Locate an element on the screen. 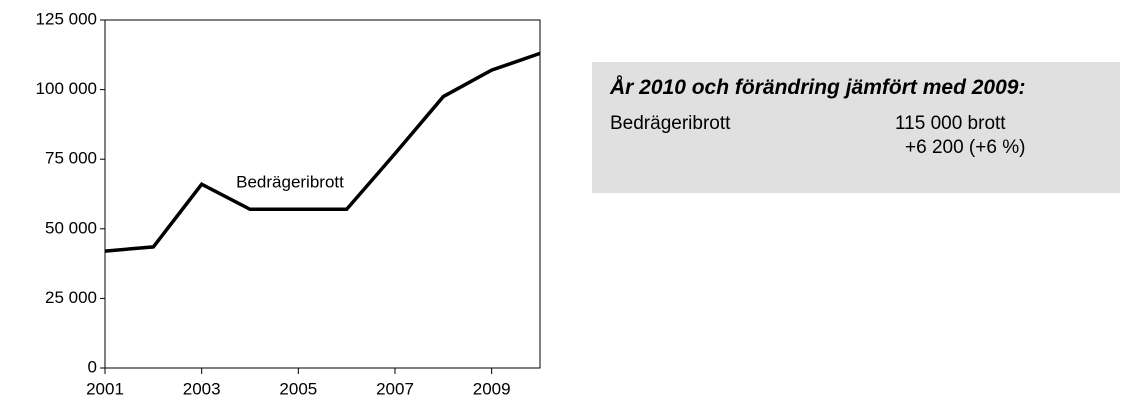 This screenshot has width=1125, height=405. y-tick-label: 100 000 is located at coordinates (66, 88).